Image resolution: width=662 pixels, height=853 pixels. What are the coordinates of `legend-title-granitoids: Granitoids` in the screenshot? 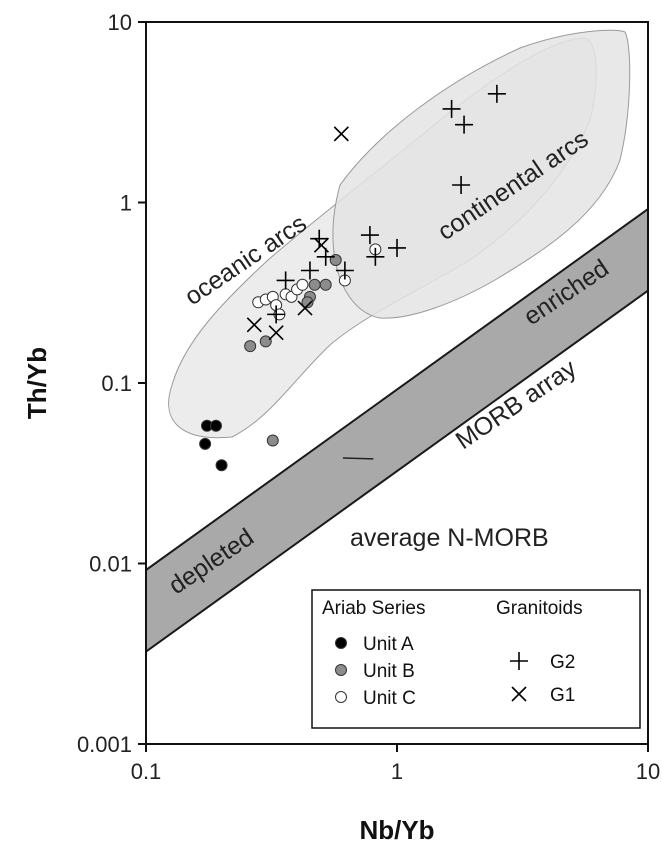 It's located at (539, 608).